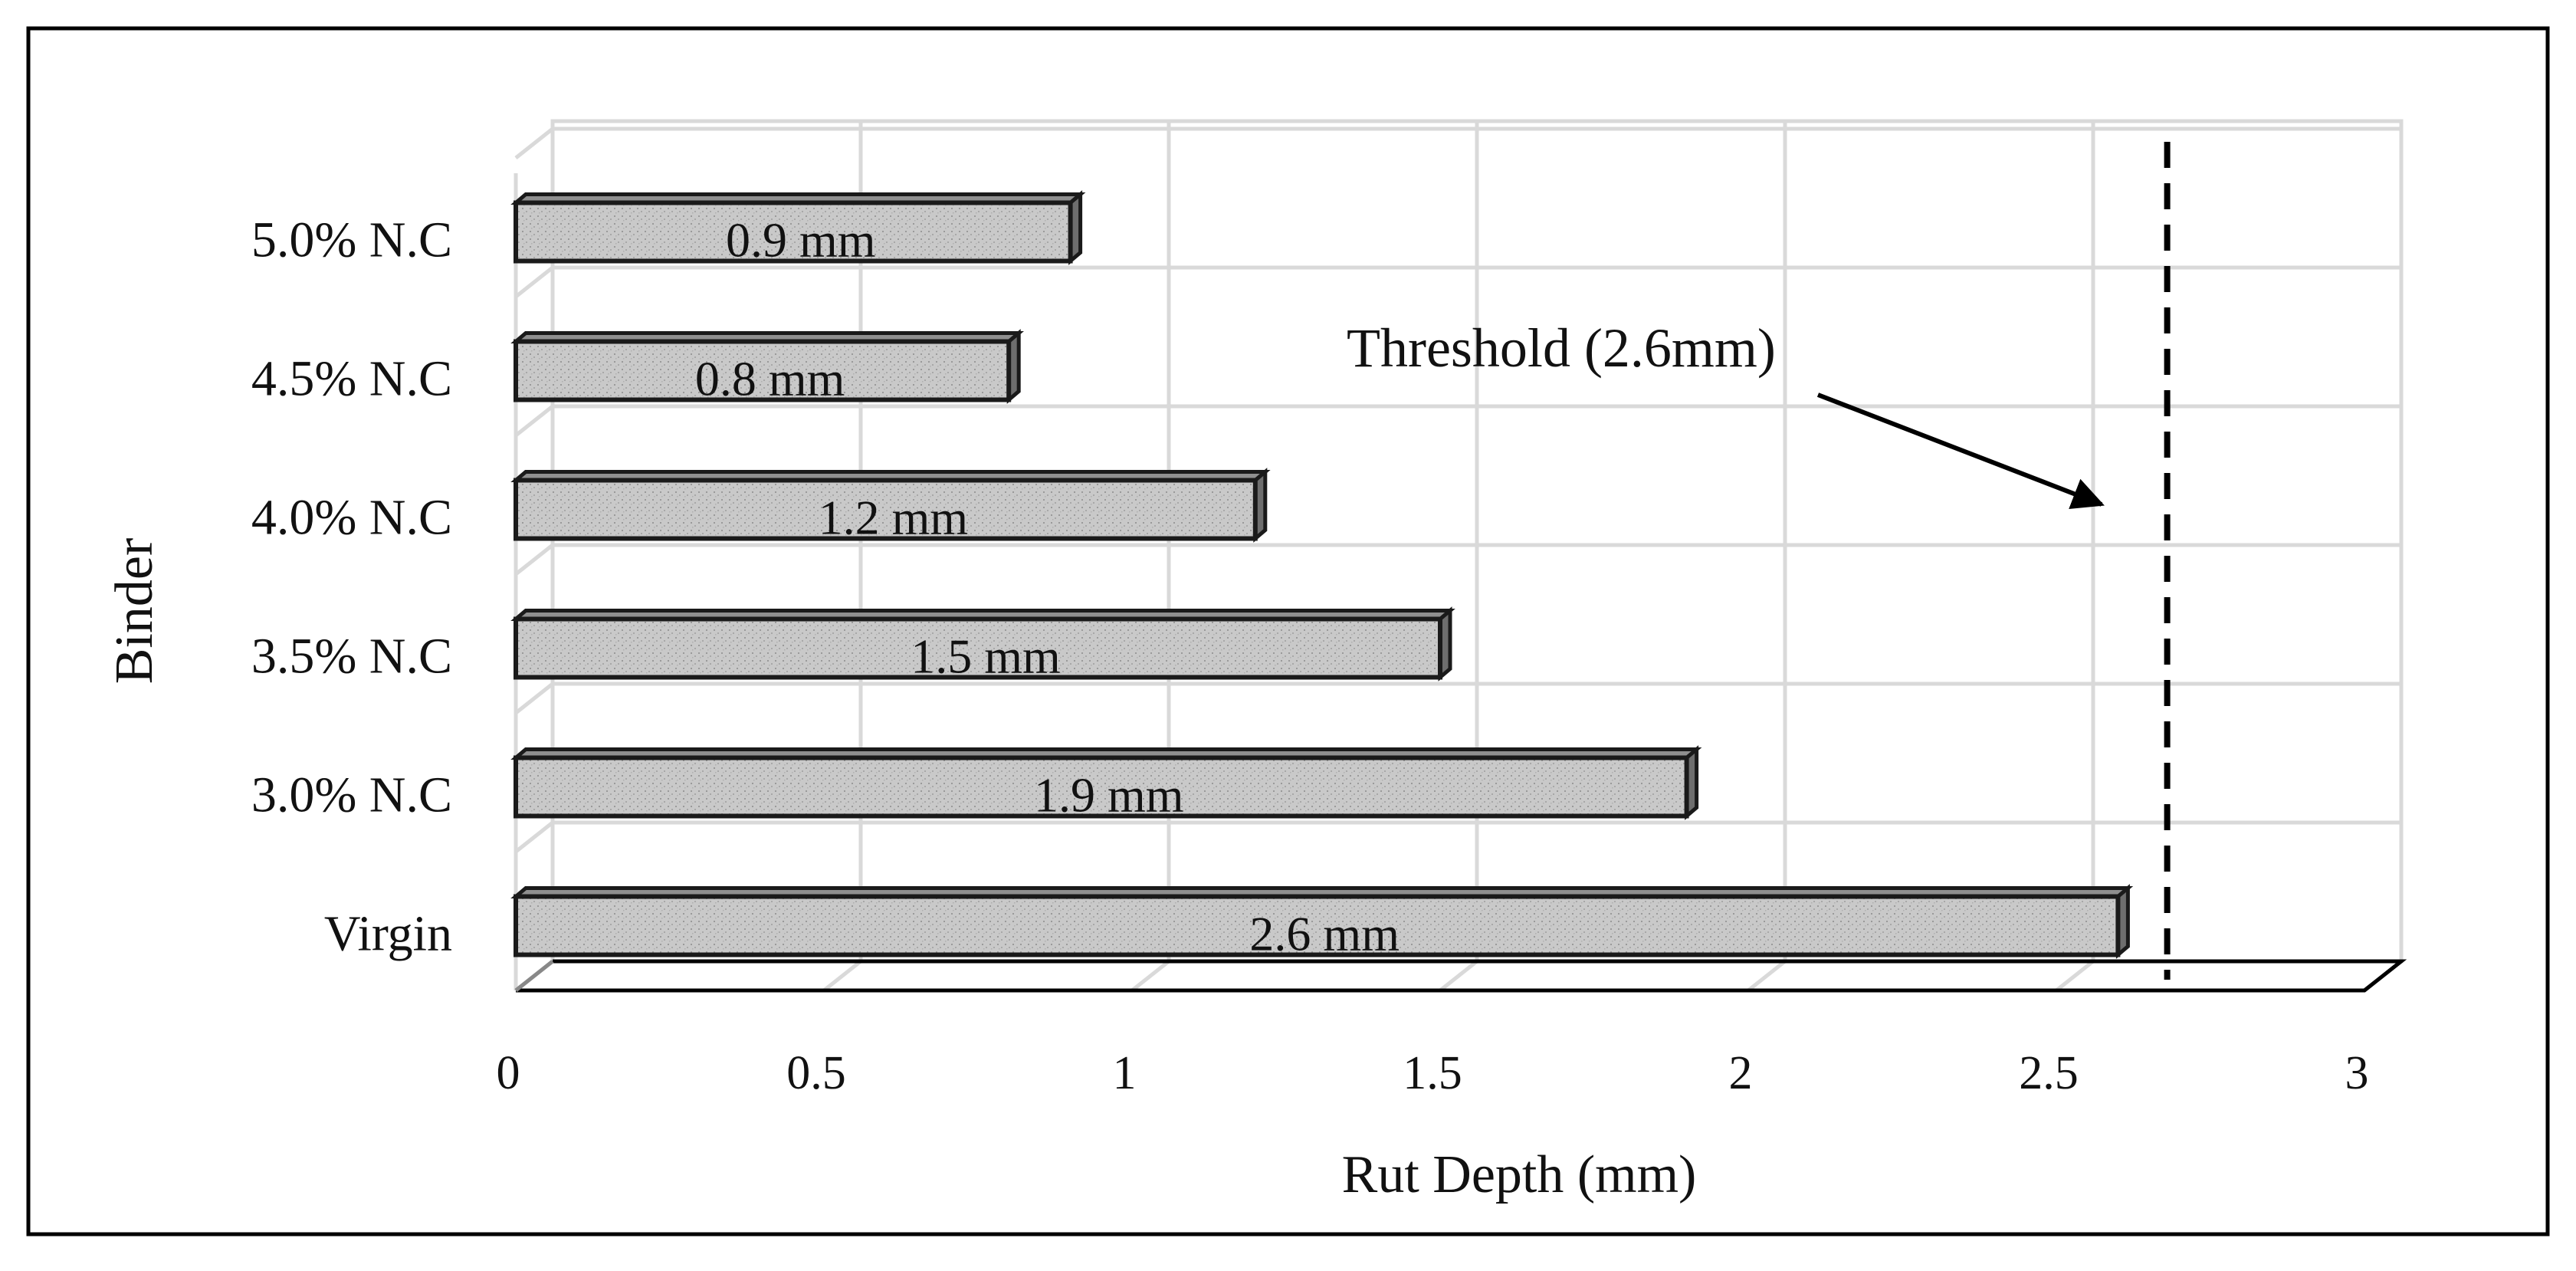 The width and height of the screenshot is (2576, 1271). I want to click on plot-floor, so click(1460, 976).